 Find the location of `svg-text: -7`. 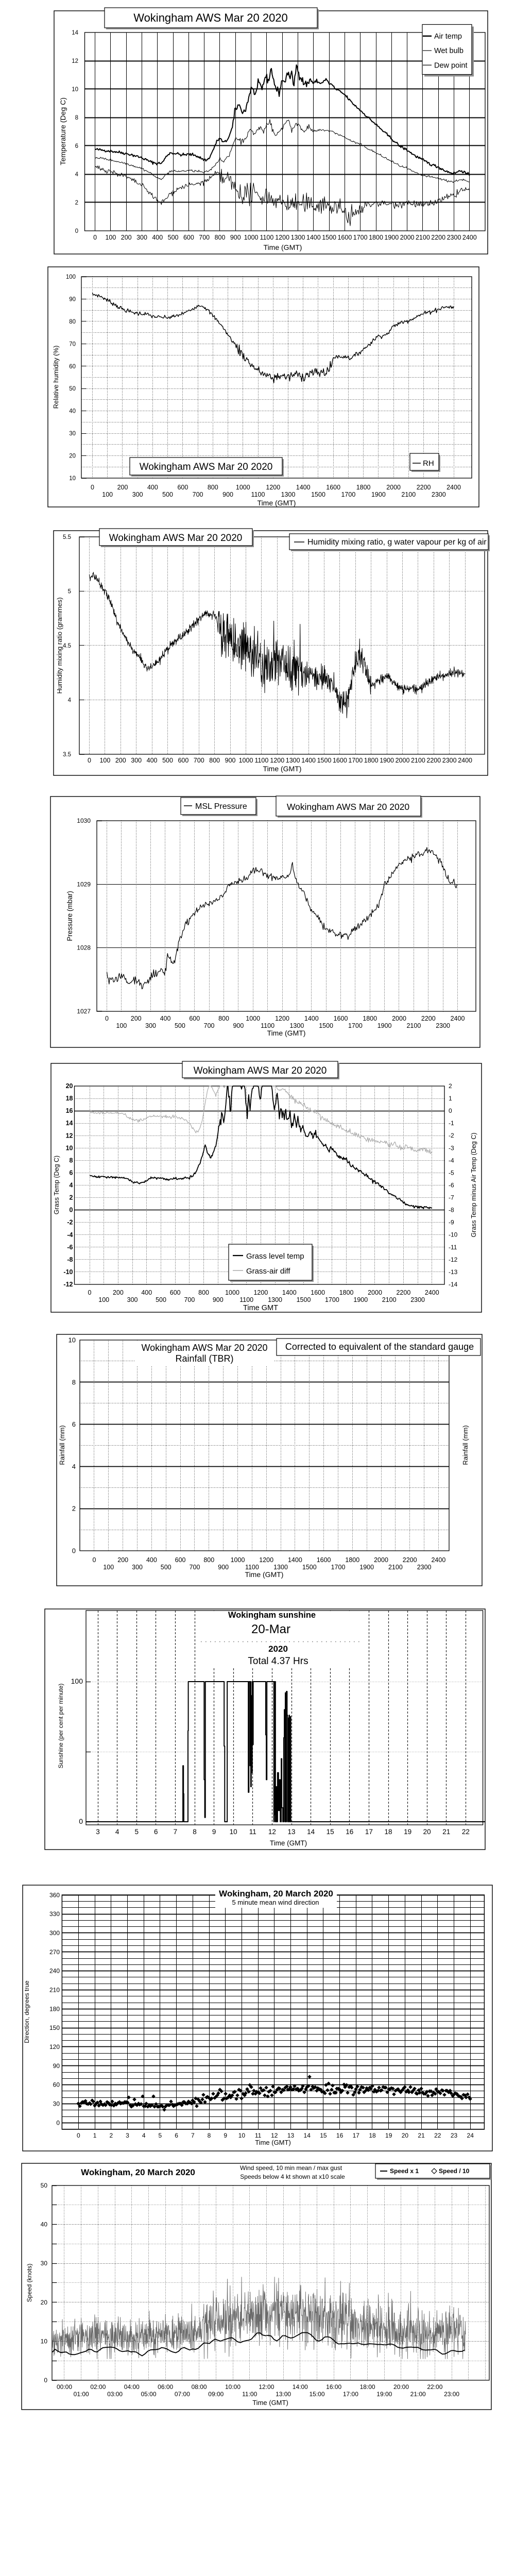

svg-text: -7 is located at coordinates (452, 1197).